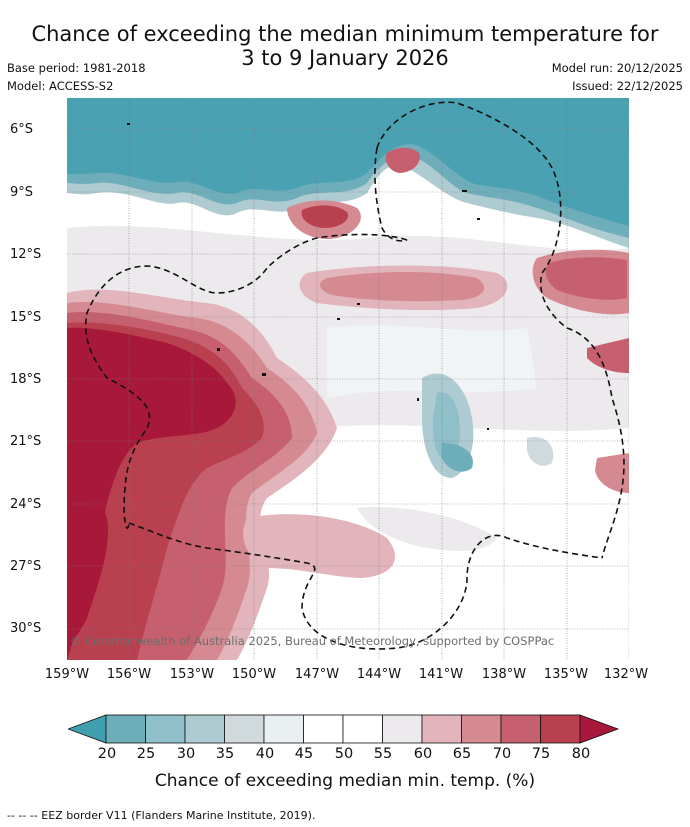  What do you see at coordinates (379, 674) in the screenshot?
I see `lon-label: 144°W` at bounding box center [379, 674].